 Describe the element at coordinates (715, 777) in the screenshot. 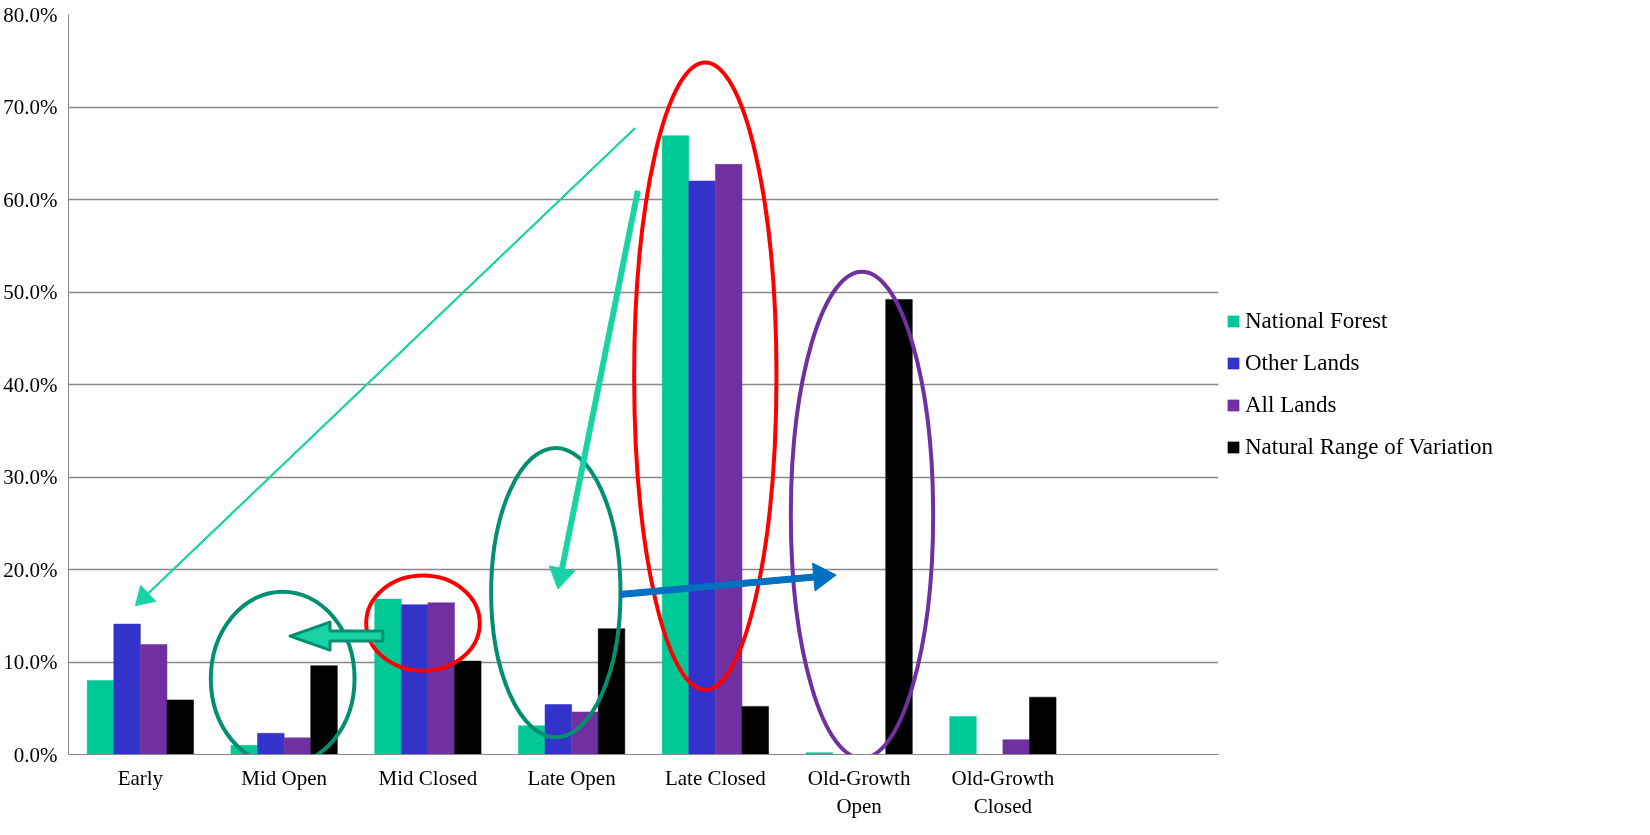

I see `x-tick-label: Late Closed` at that location.